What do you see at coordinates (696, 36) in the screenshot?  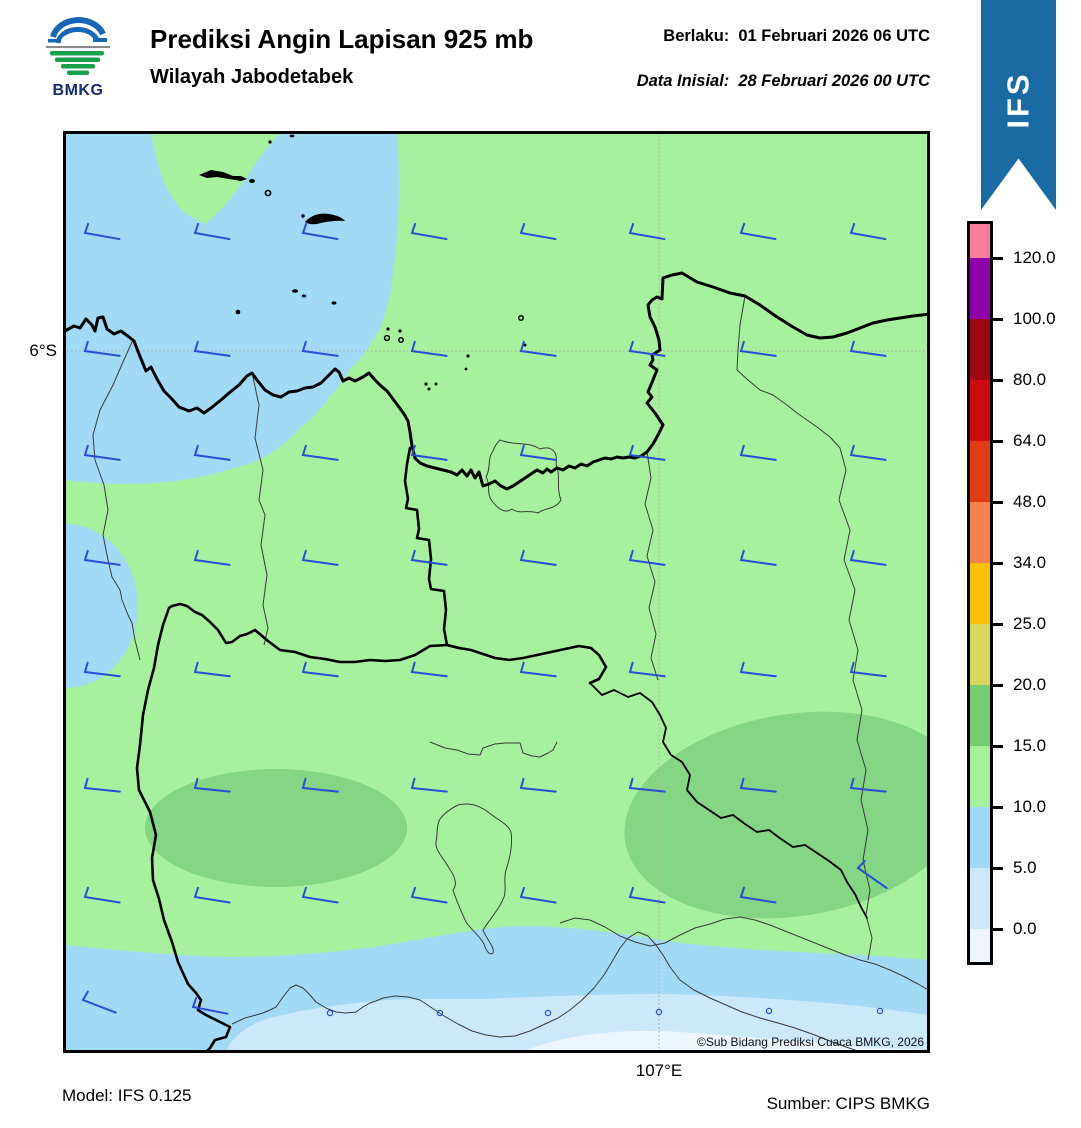 I see `valid-time-label: Berlaku:` at bounding box center [696, 36].